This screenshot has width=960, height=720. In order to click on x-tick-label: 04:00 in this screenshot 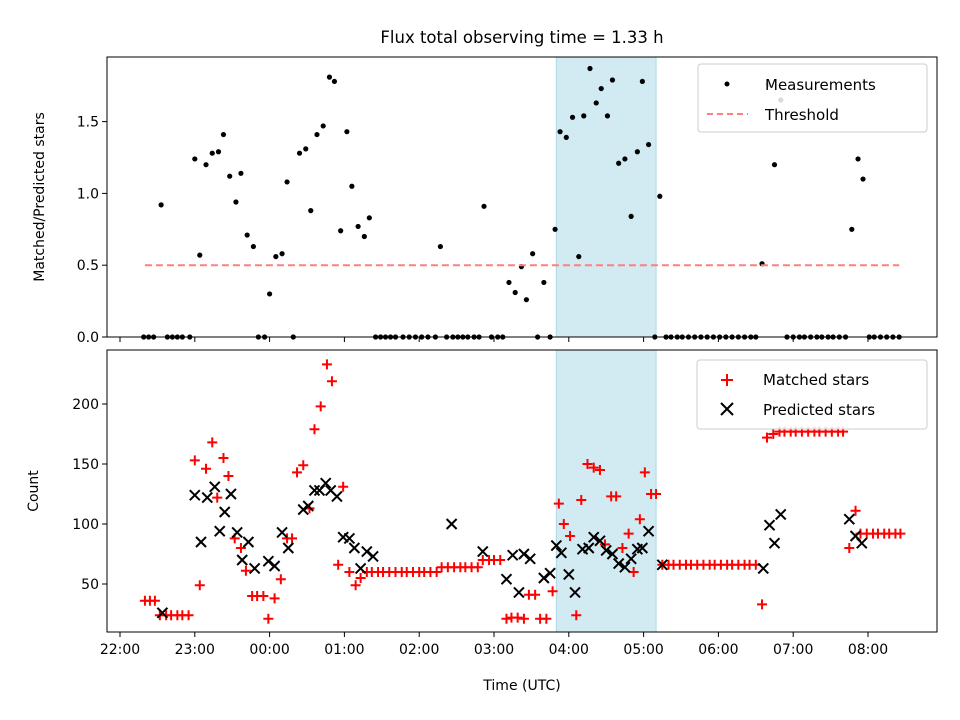, I will do `click(569, 650)`.